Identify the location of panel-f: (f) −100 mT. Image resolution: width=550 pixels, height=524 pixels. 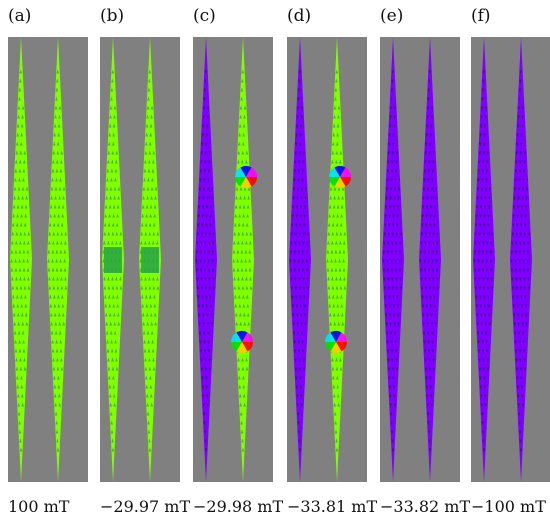
(510, 262).